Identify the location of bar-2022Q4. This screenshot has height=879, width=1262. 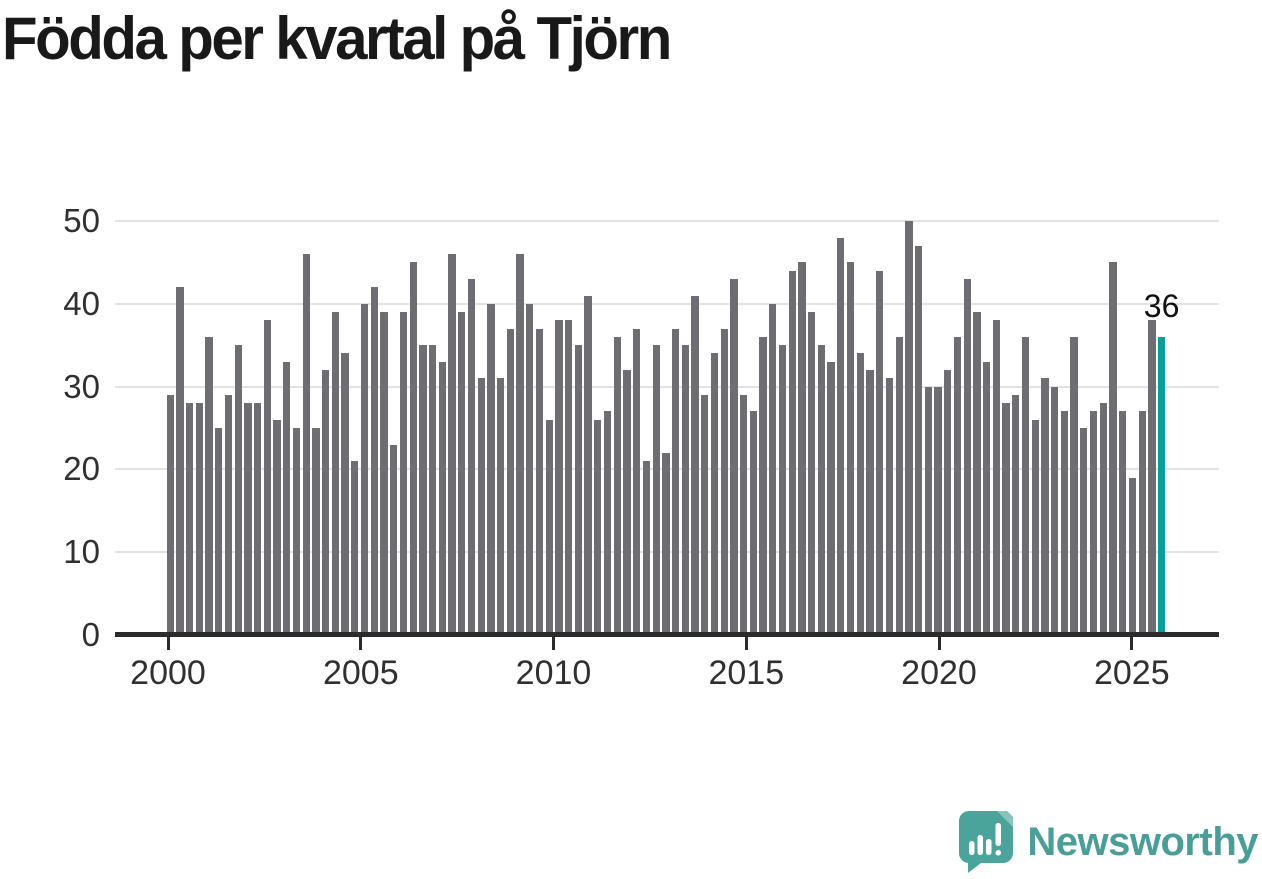
(1055, 510).